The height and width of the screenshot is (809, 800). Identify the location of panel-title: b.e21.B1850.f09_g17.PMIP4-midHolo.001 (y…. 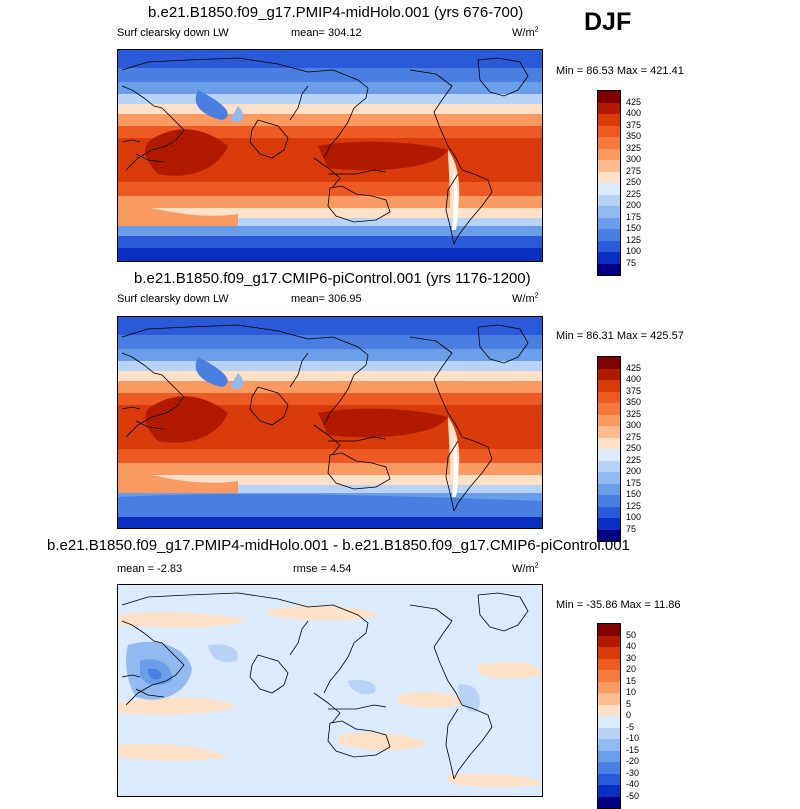
(336, 12).